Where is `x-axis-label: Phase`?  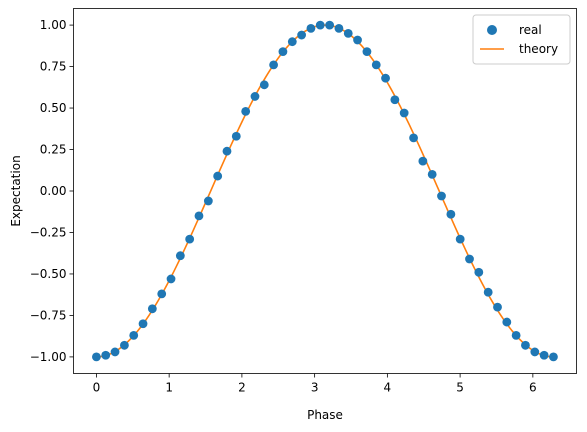
x-axis-label: Phase is located at coordinates (325, 415).